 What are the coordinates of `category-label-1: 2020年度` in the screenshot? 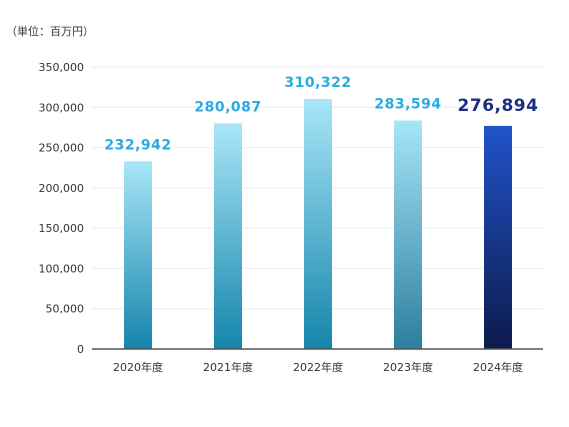 It's located at (138, 367).